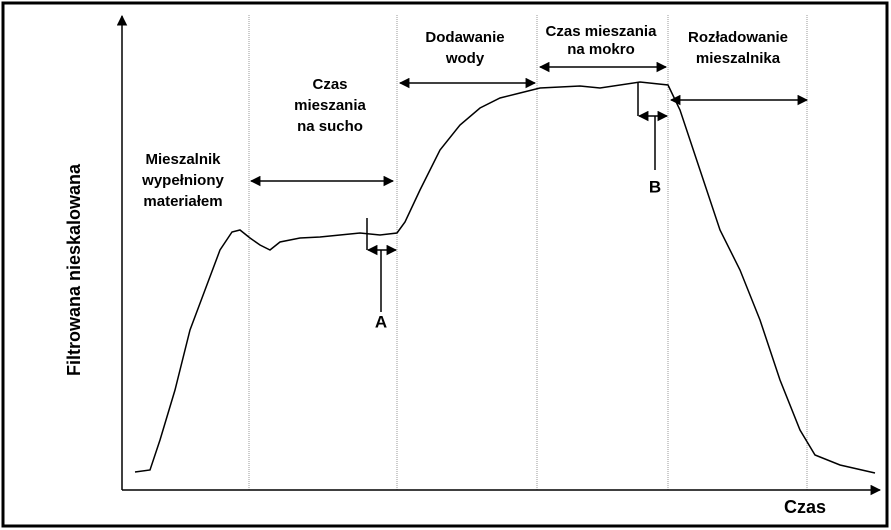 This screenshot has width=891, height=530. What do you see at coordinates (329, 84) in the screenshot?
I see `phase-label: Czas` at bounding box center [329, 84].